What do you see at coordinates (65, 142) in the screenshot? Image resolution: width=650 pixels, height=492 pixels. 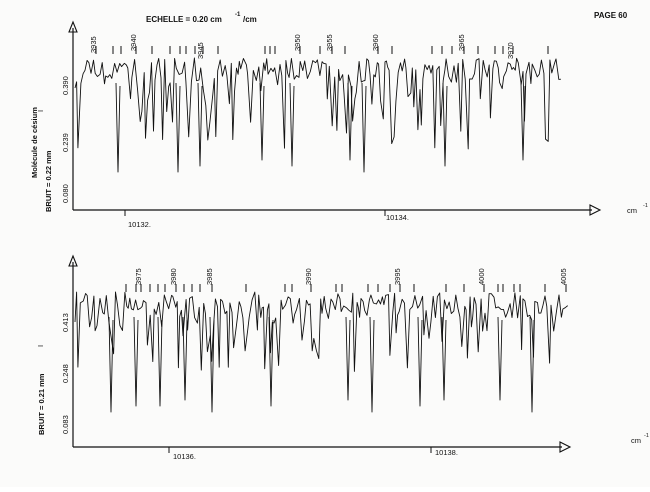 I see `panel-1-y-tick-label-2: 0.239` at bounding box center [65, 142].